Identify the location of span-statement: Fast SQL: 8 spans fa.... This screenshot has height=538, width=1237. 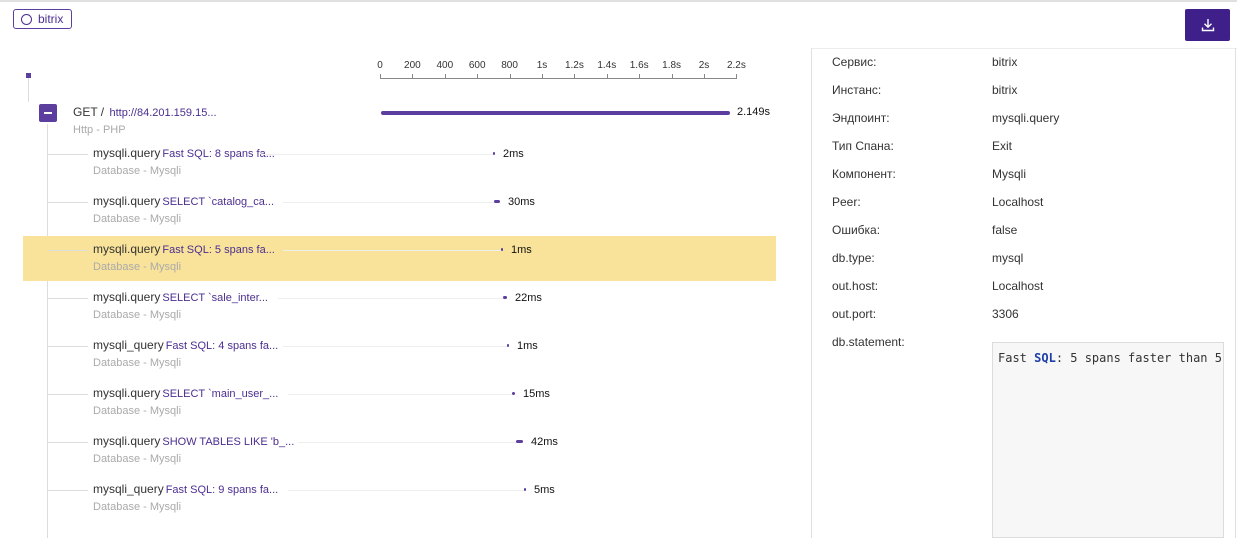
(218, 154).